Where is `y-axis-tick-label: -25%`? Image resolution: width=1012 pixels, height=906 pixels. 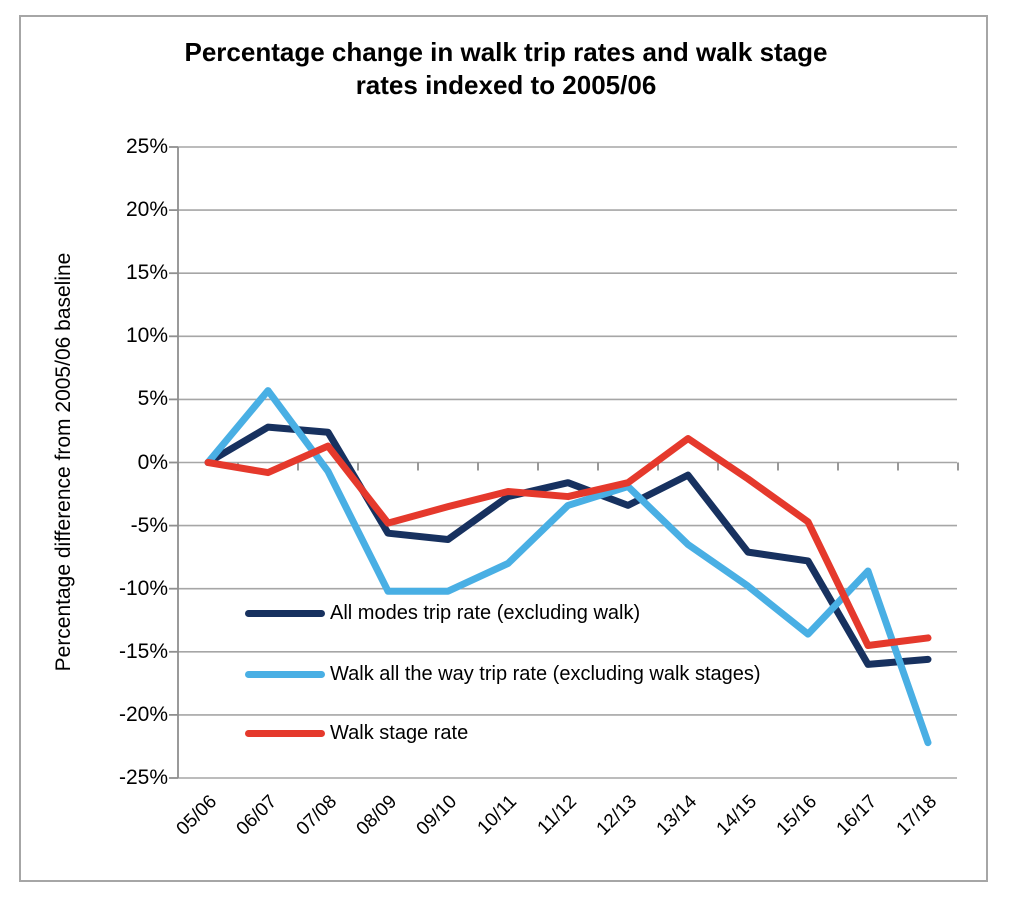 y-axis-tick-label: -25% is located at coordinates (143, 777).